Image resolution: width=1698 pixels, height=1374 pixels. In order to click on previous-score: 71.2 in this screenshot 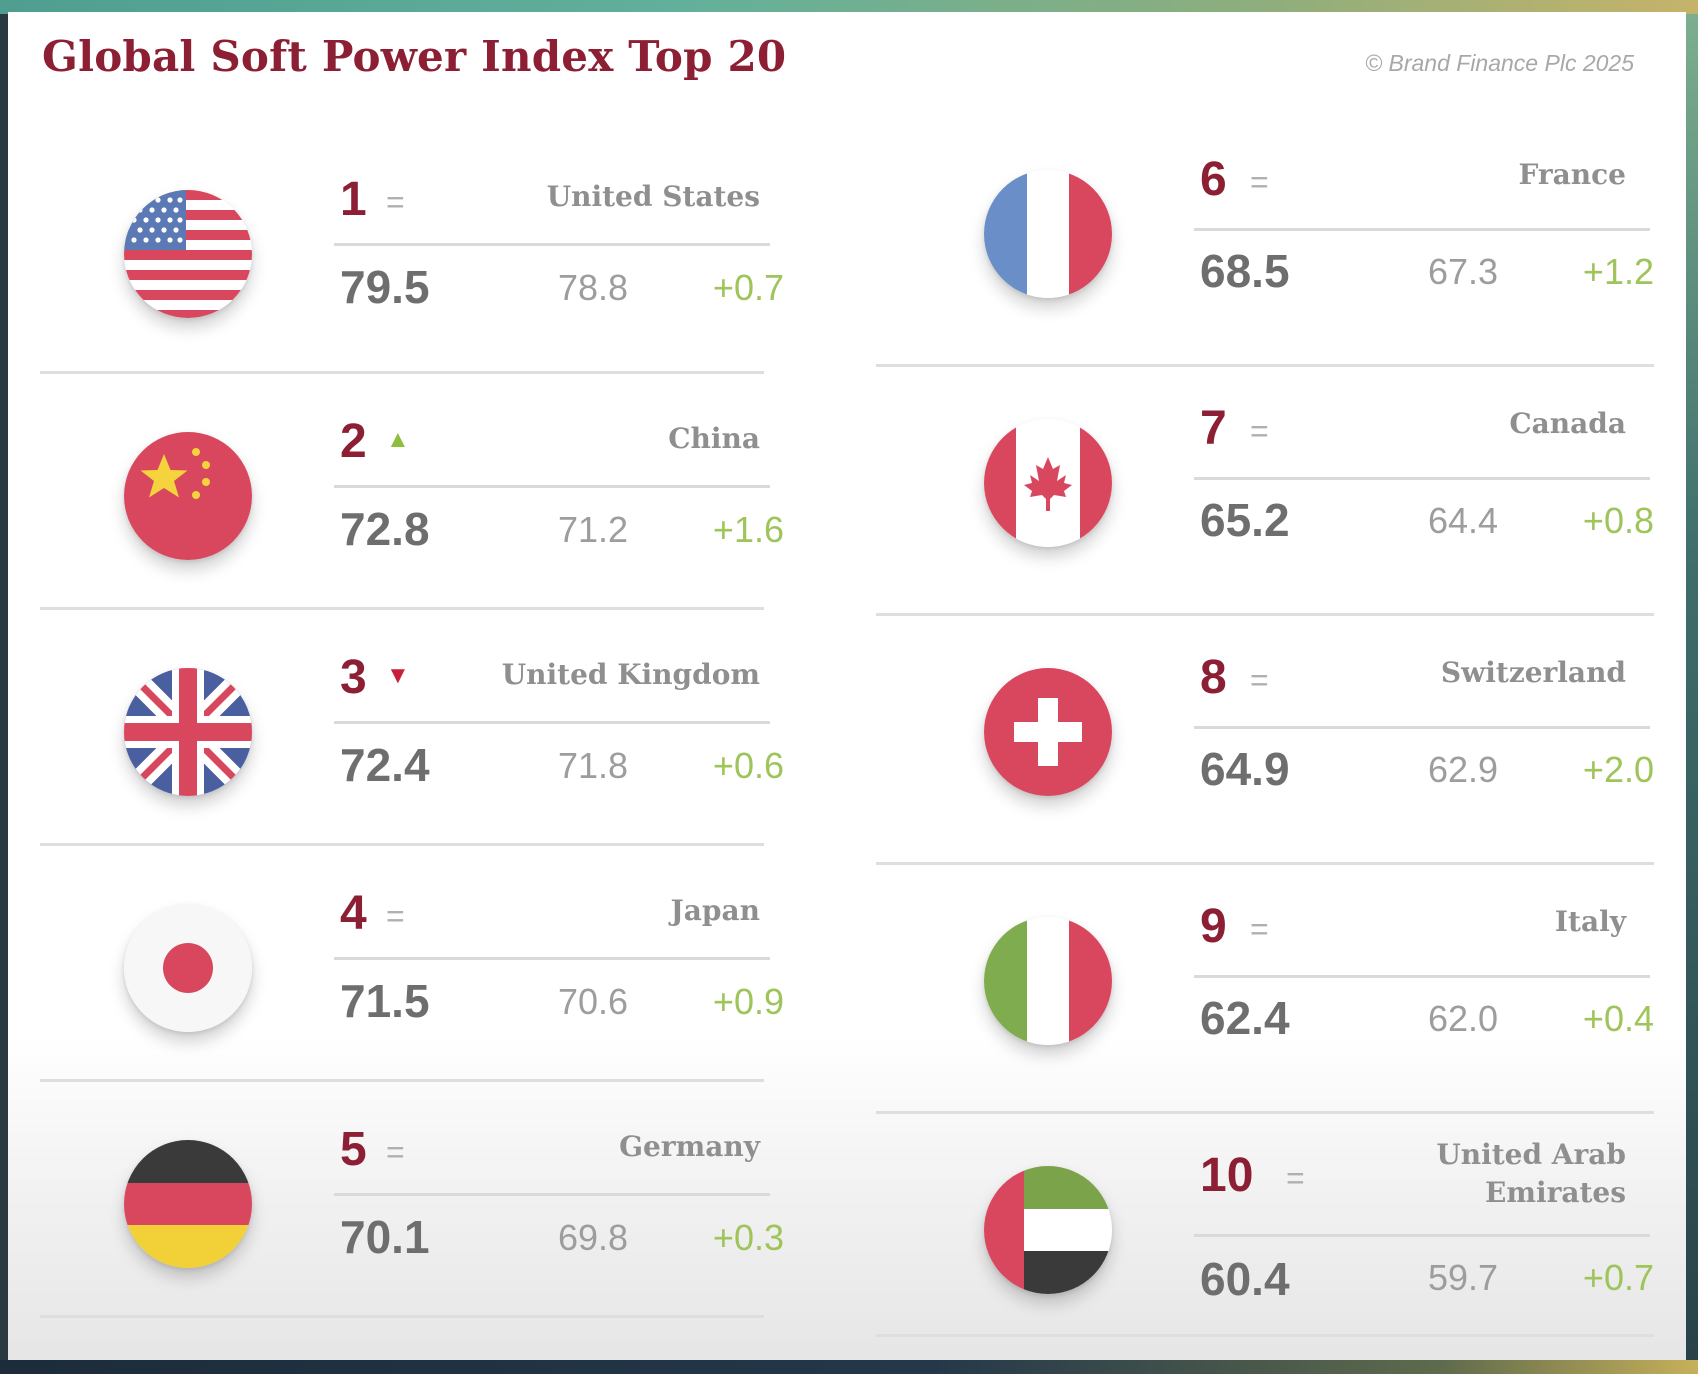, I will do `click(593, 529)`.